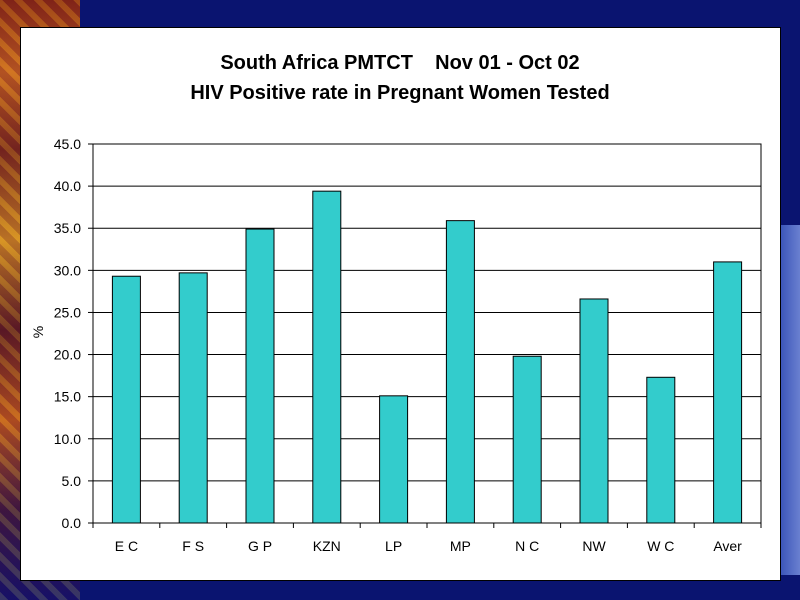 This screenshot has width=800, height=600. What do you see at coordinates (67, 228) in the screenshot?
I see `y-tick-label: 35.0` at bounding box center [67, 228].